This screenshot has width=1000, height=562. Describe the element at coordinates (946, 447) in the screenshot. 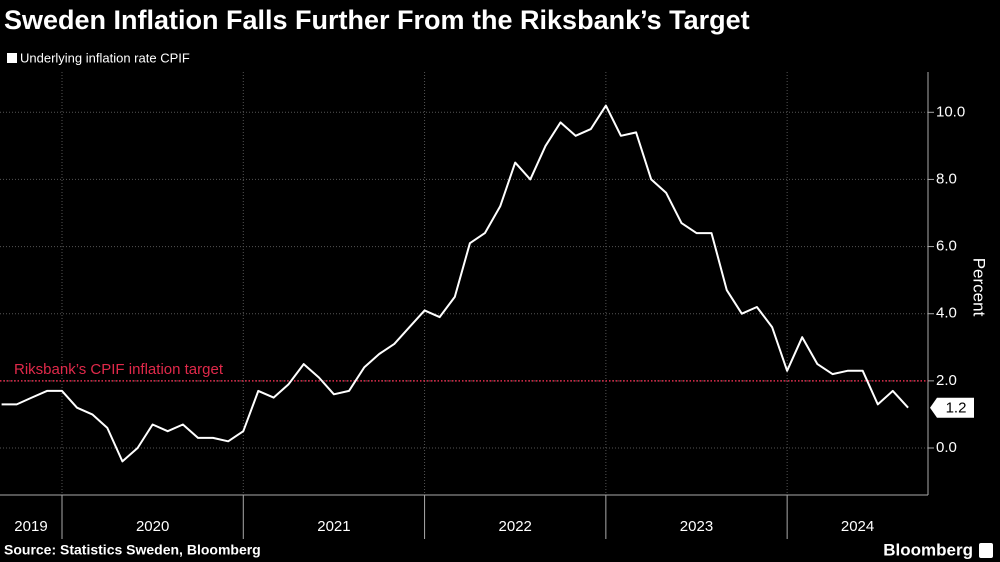

I see `y-tick-label: 0.0` at that location.